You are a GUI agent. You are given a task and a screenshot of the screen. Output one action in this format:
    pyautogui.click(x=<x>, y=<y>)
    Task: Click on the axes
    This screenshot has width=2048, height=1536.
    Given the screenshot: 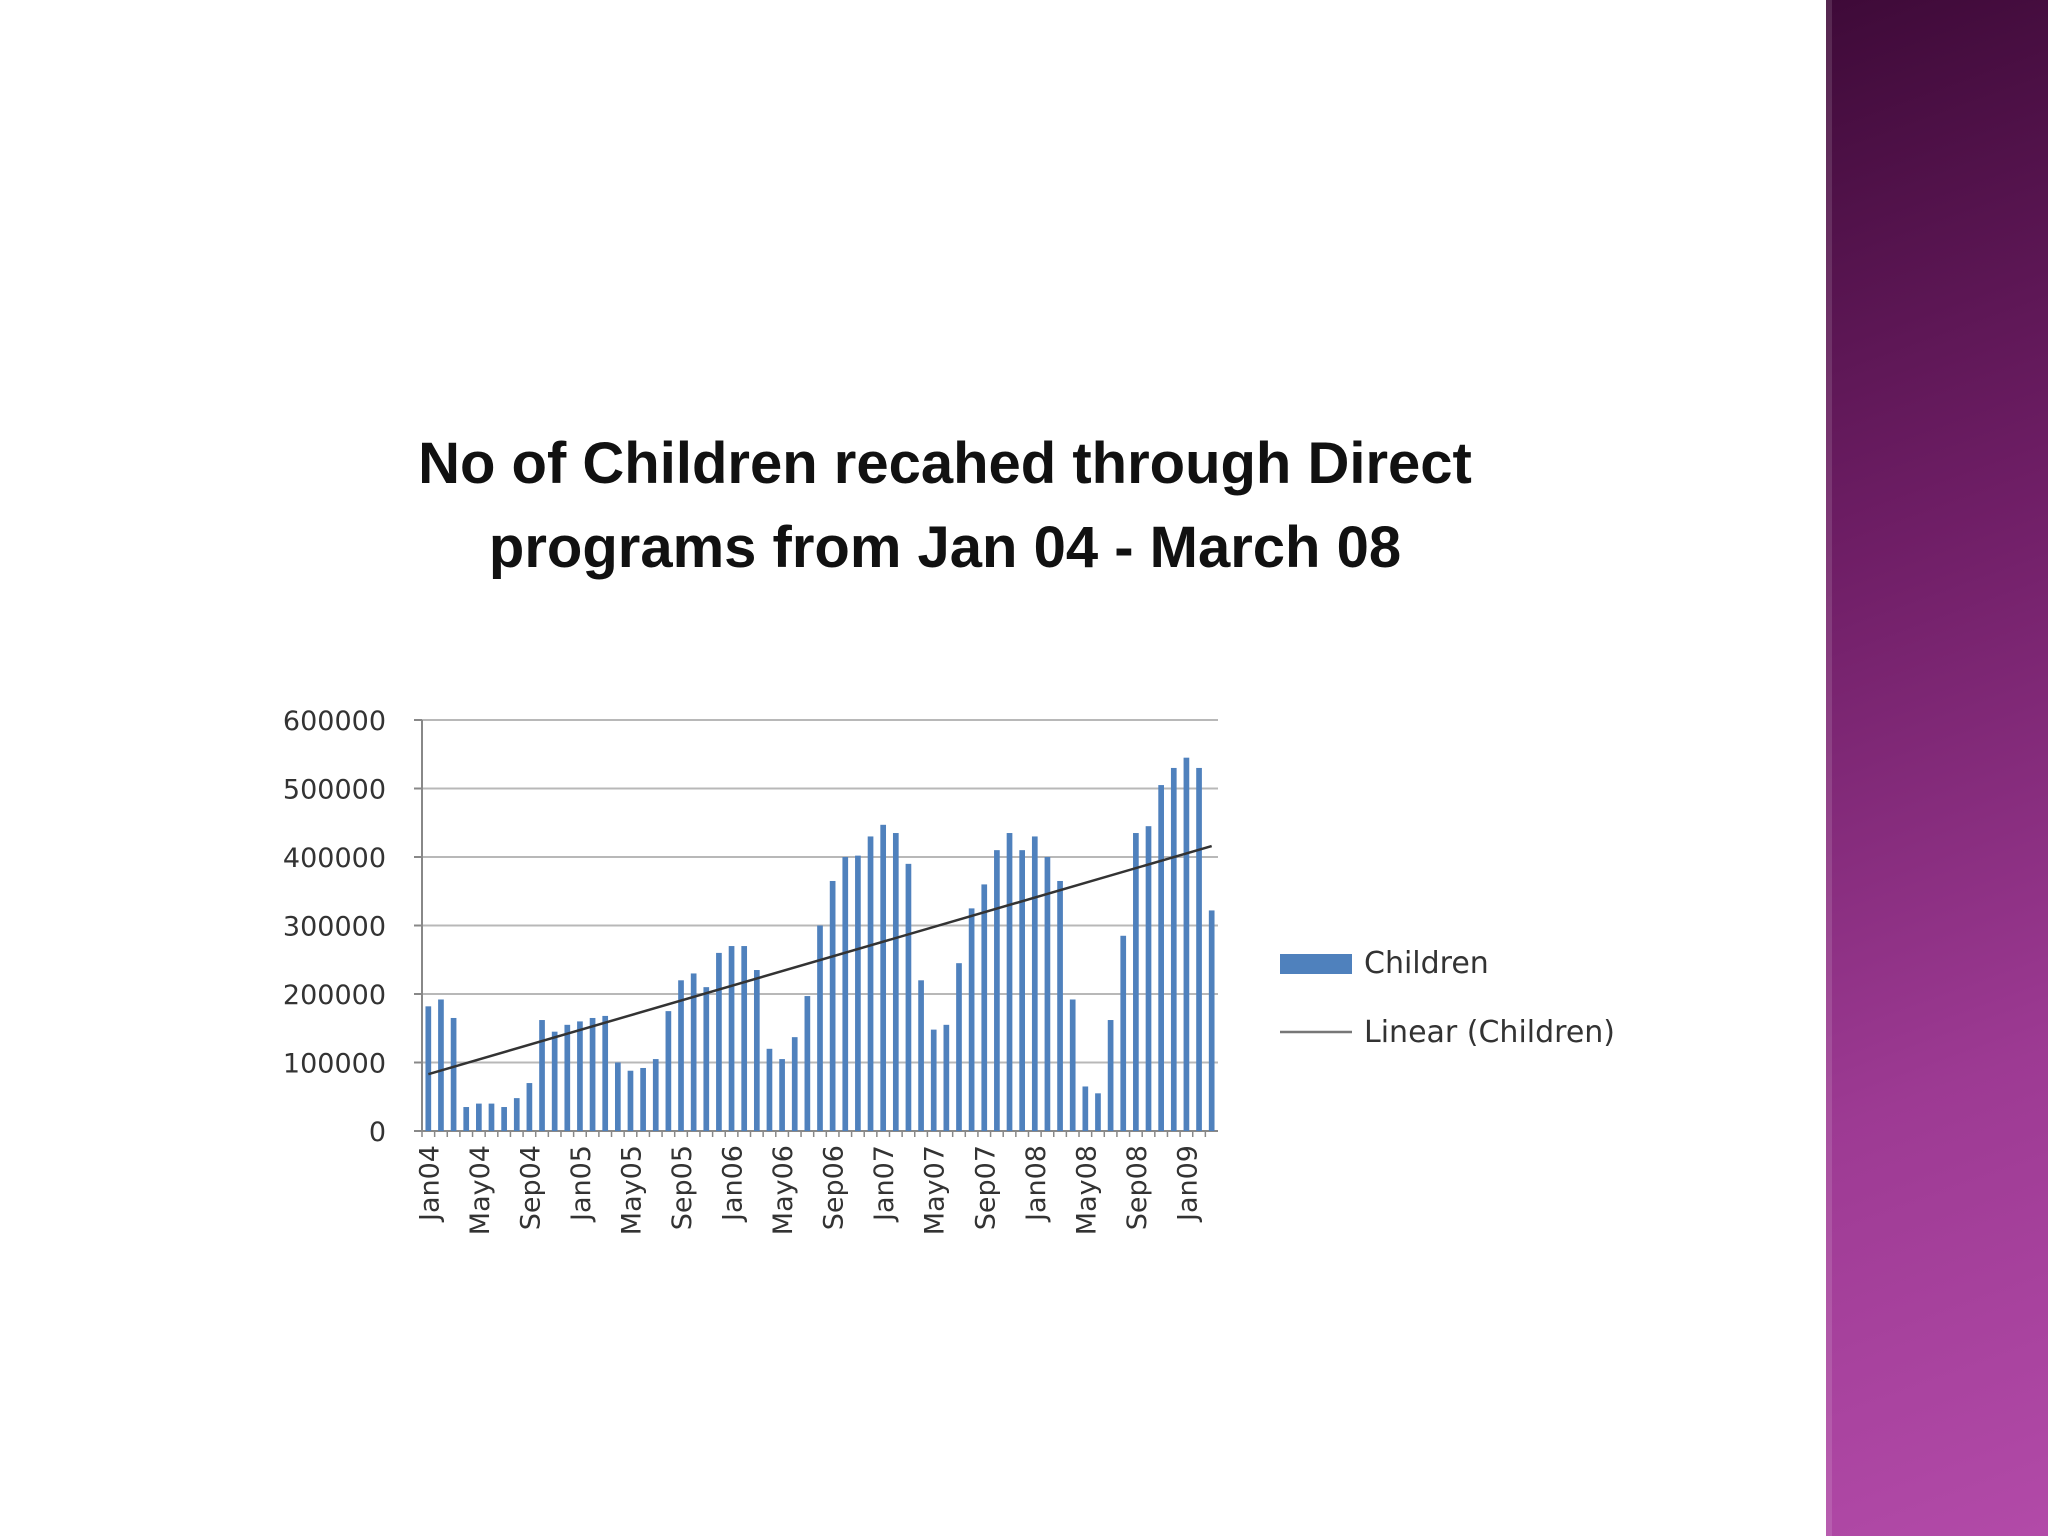 What is the action you would take?
    pyautogui.click(x=816, y=928)
    